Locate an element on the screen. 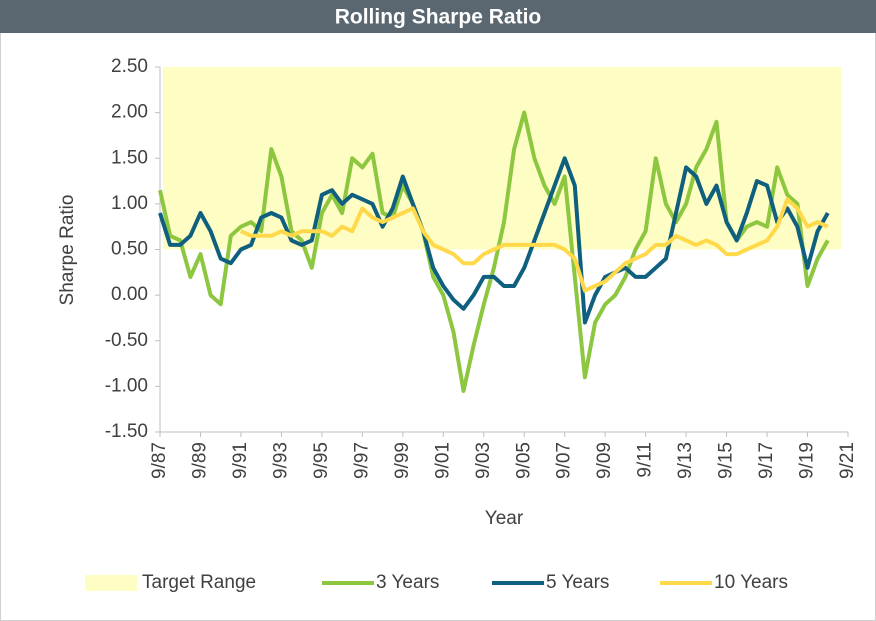  x-tick-label: 9/87 is located at coordinates (159, 460).